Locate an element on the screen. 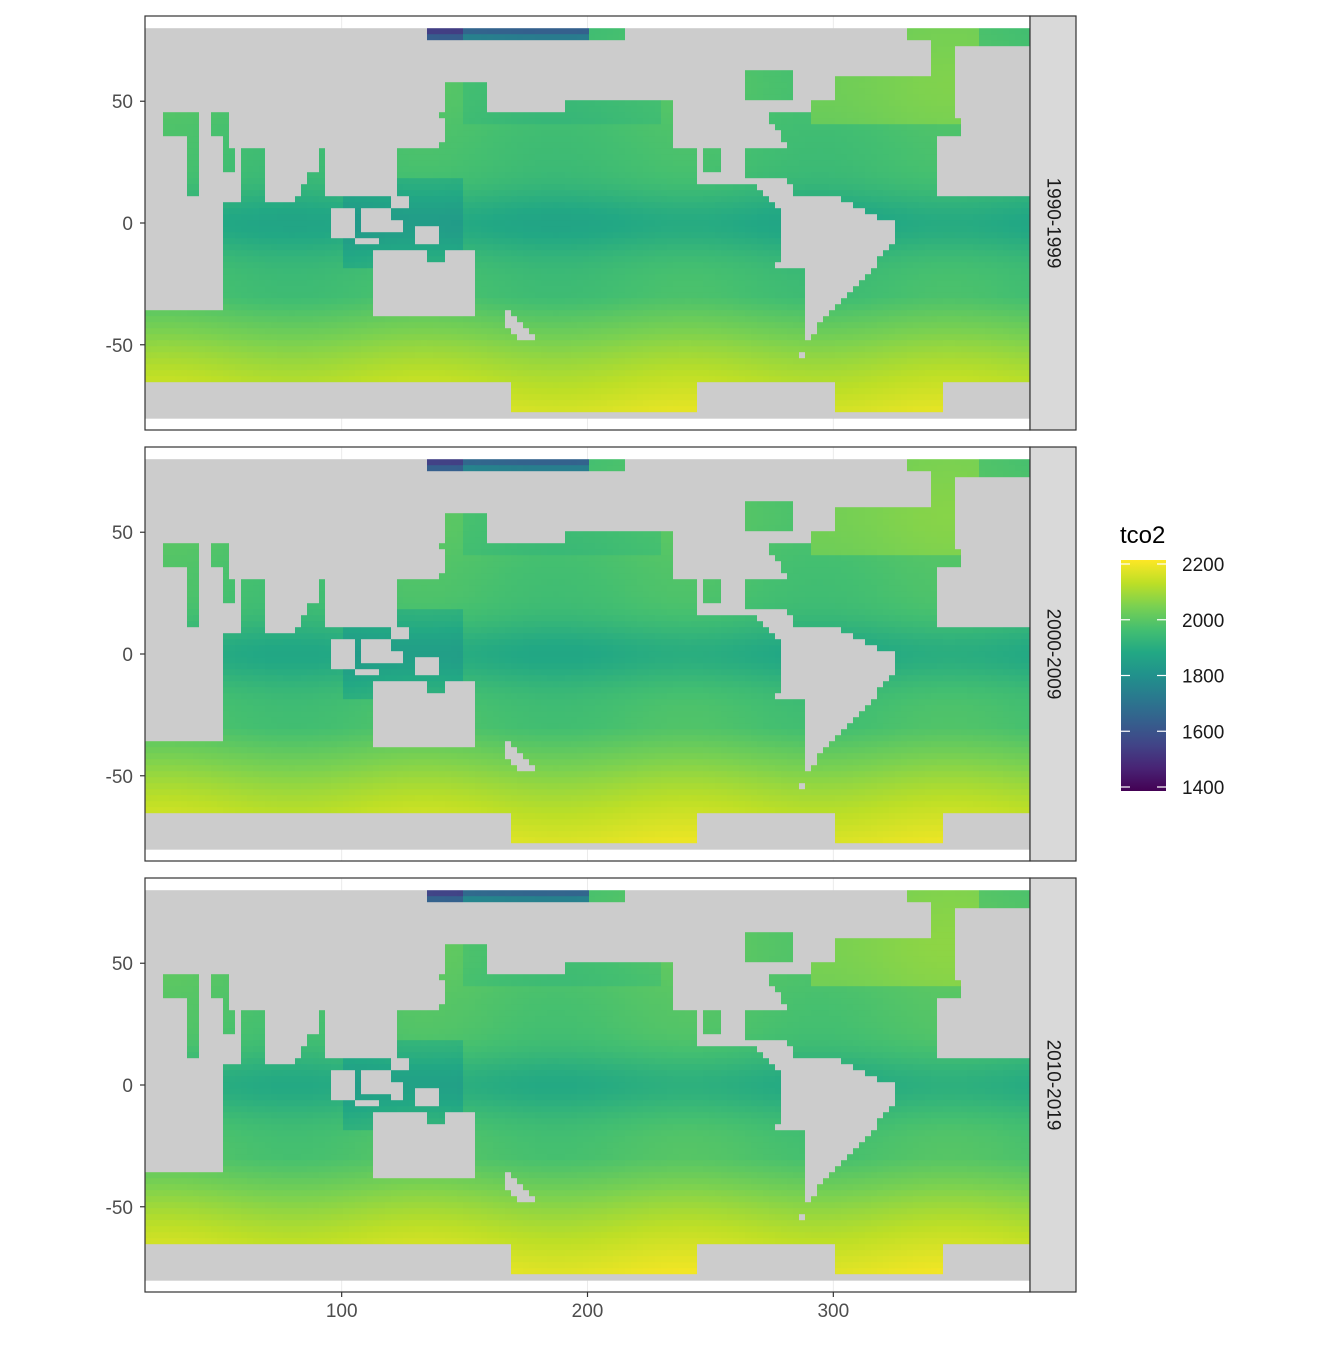  facet-strip-label: 2010-2019 is located at coordinates (1053, 1085).